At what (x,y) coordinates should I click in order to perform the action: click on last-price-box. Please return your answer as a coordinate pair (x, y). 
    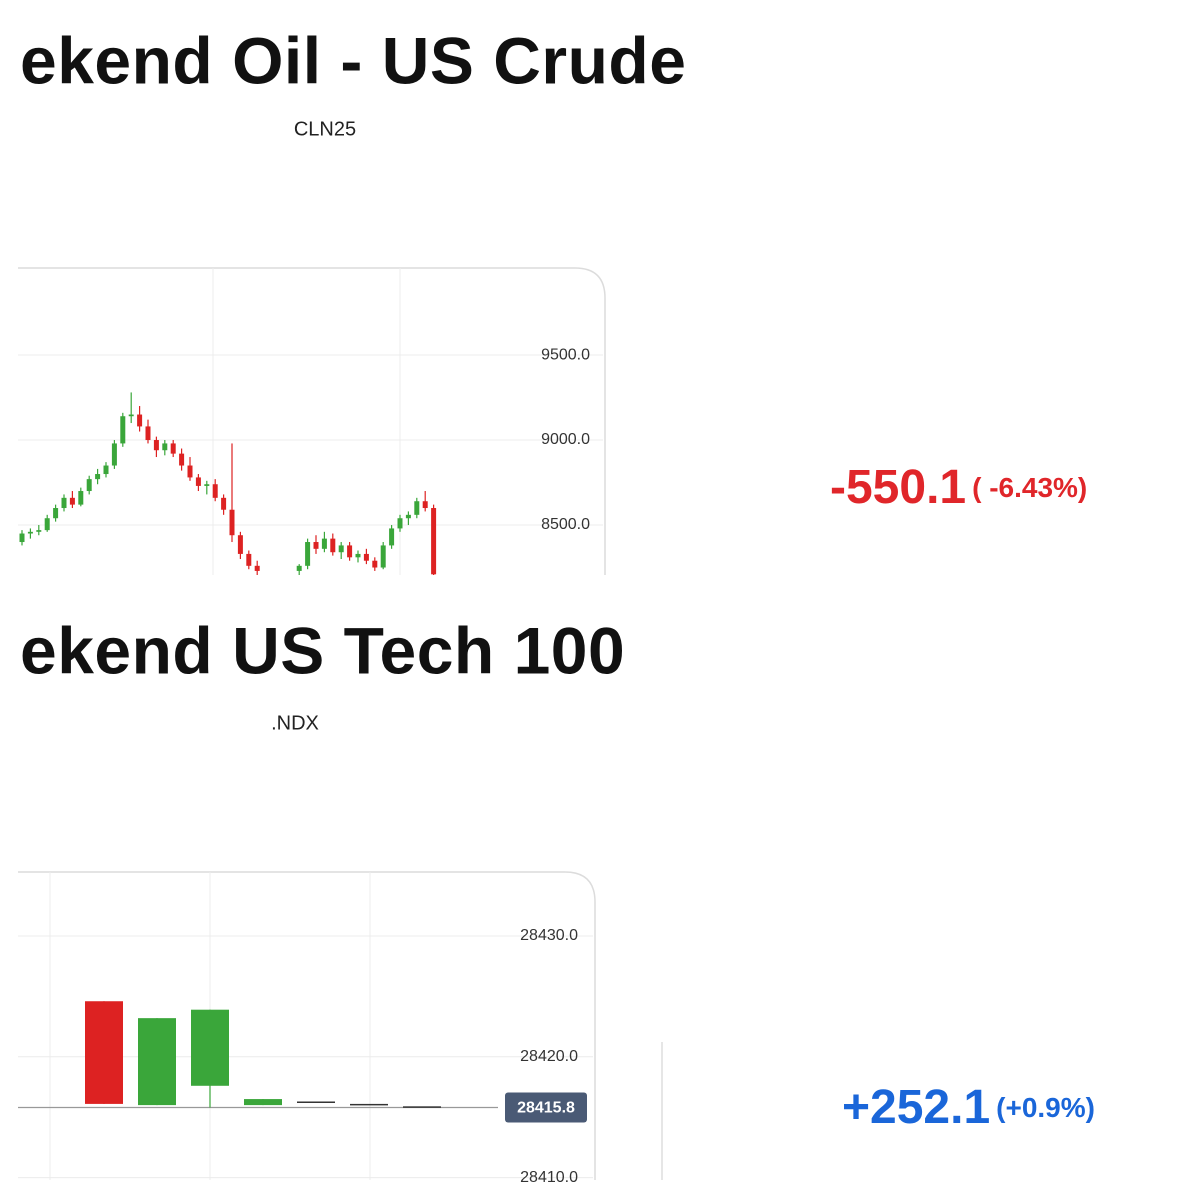
    Looking at the image, I should click on (546, 1107).